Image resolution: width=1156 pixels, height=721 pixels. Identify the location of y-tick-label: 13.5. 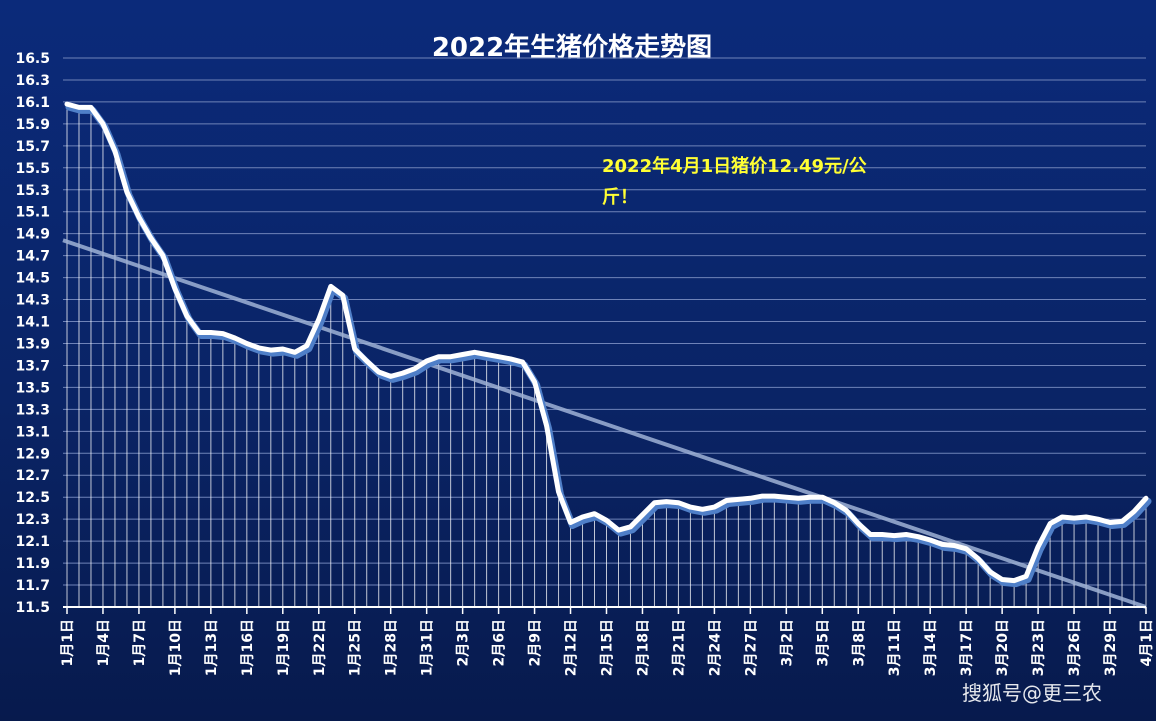
(32, 388).